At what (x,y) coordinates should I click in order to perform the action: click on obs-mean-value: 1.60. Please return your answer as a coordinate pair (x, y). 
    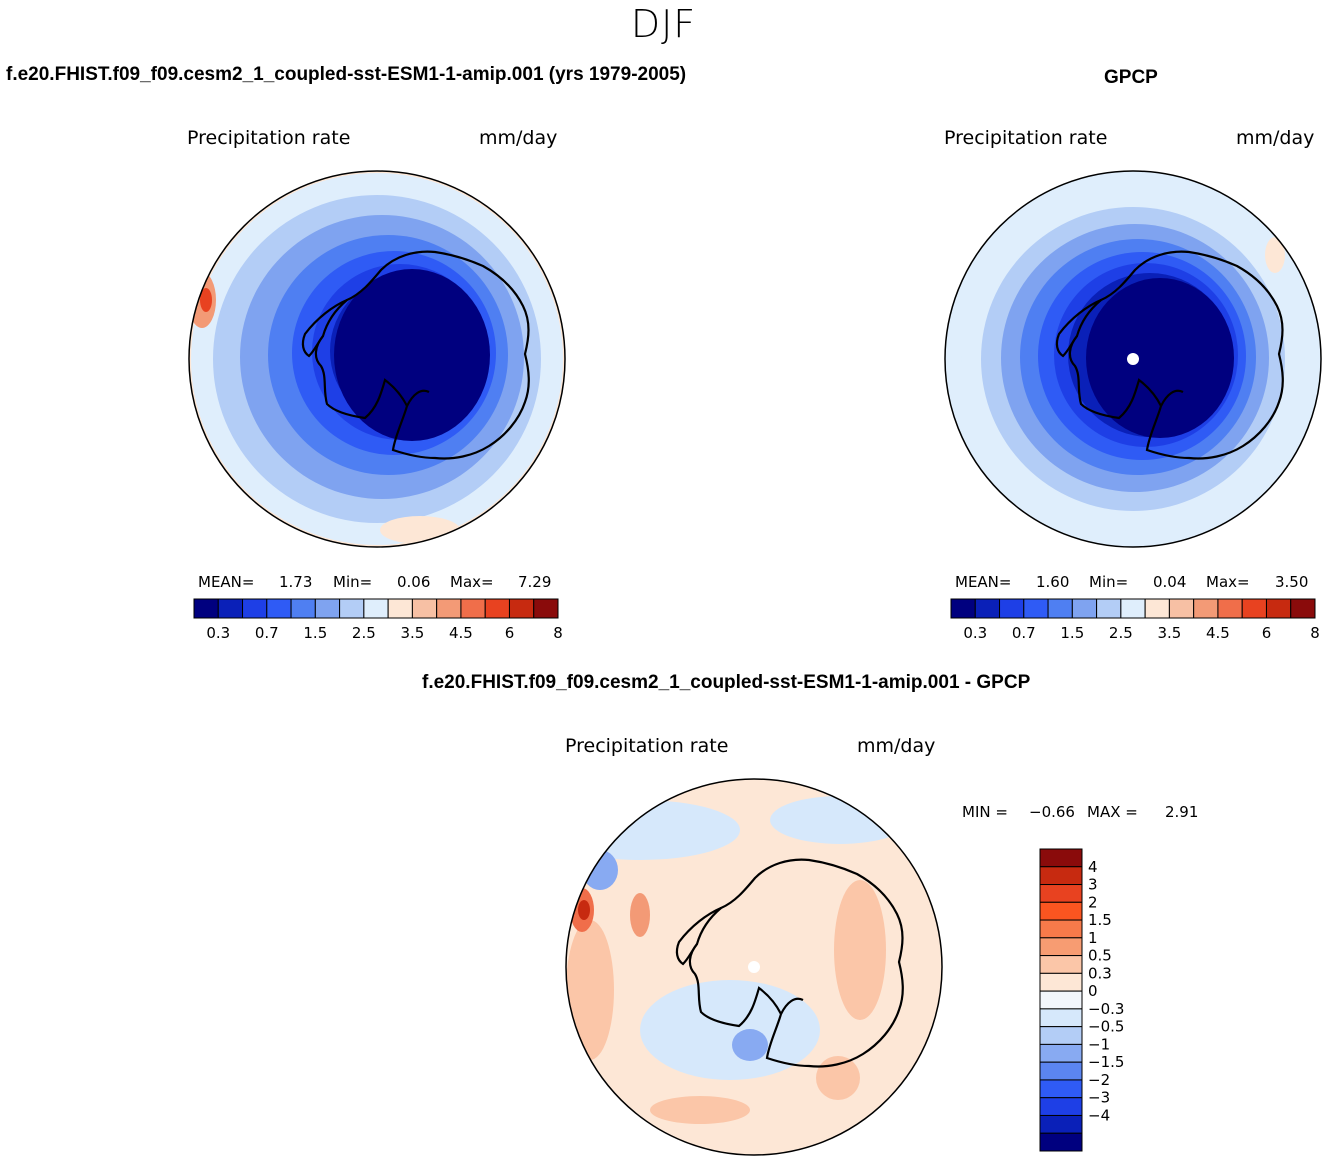
    Looking at the image, I should click on (1053, 582).